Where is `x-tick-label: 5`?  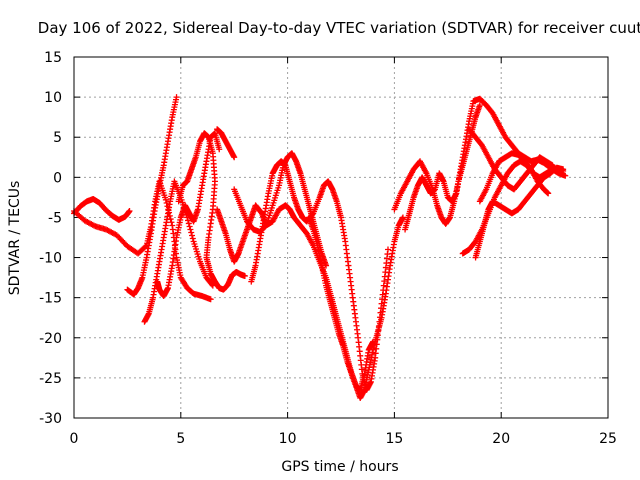
x-tick-label: 5 is located at coordinates (180, 439).